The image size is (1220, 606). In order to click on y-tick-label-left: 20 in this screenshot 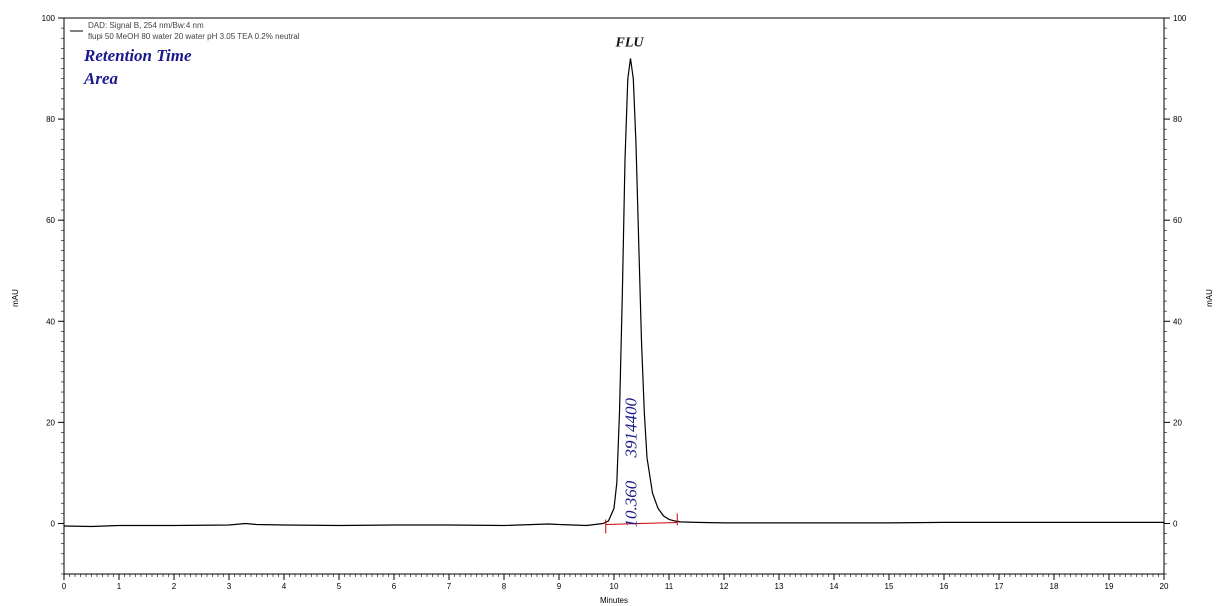, I will do `click(50, 422)`.